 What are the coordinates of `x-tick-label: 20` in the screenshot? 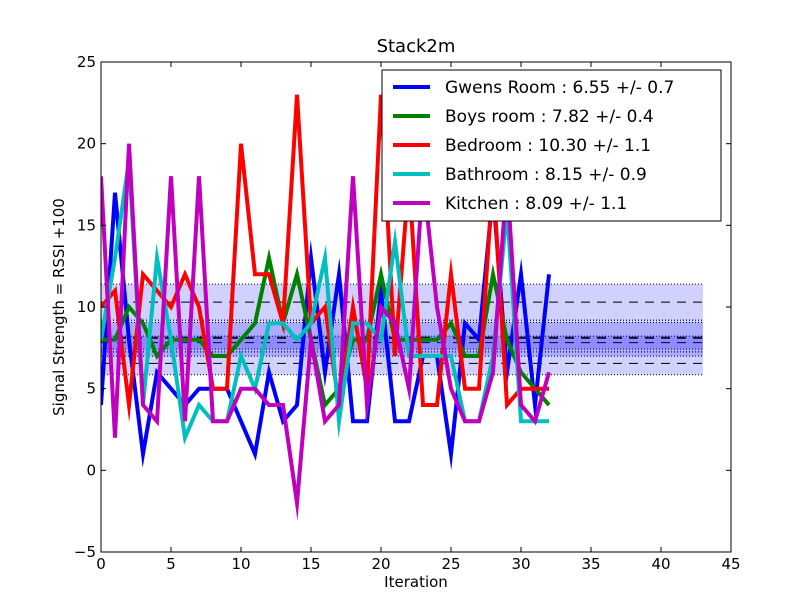 It's located at (380, 564).